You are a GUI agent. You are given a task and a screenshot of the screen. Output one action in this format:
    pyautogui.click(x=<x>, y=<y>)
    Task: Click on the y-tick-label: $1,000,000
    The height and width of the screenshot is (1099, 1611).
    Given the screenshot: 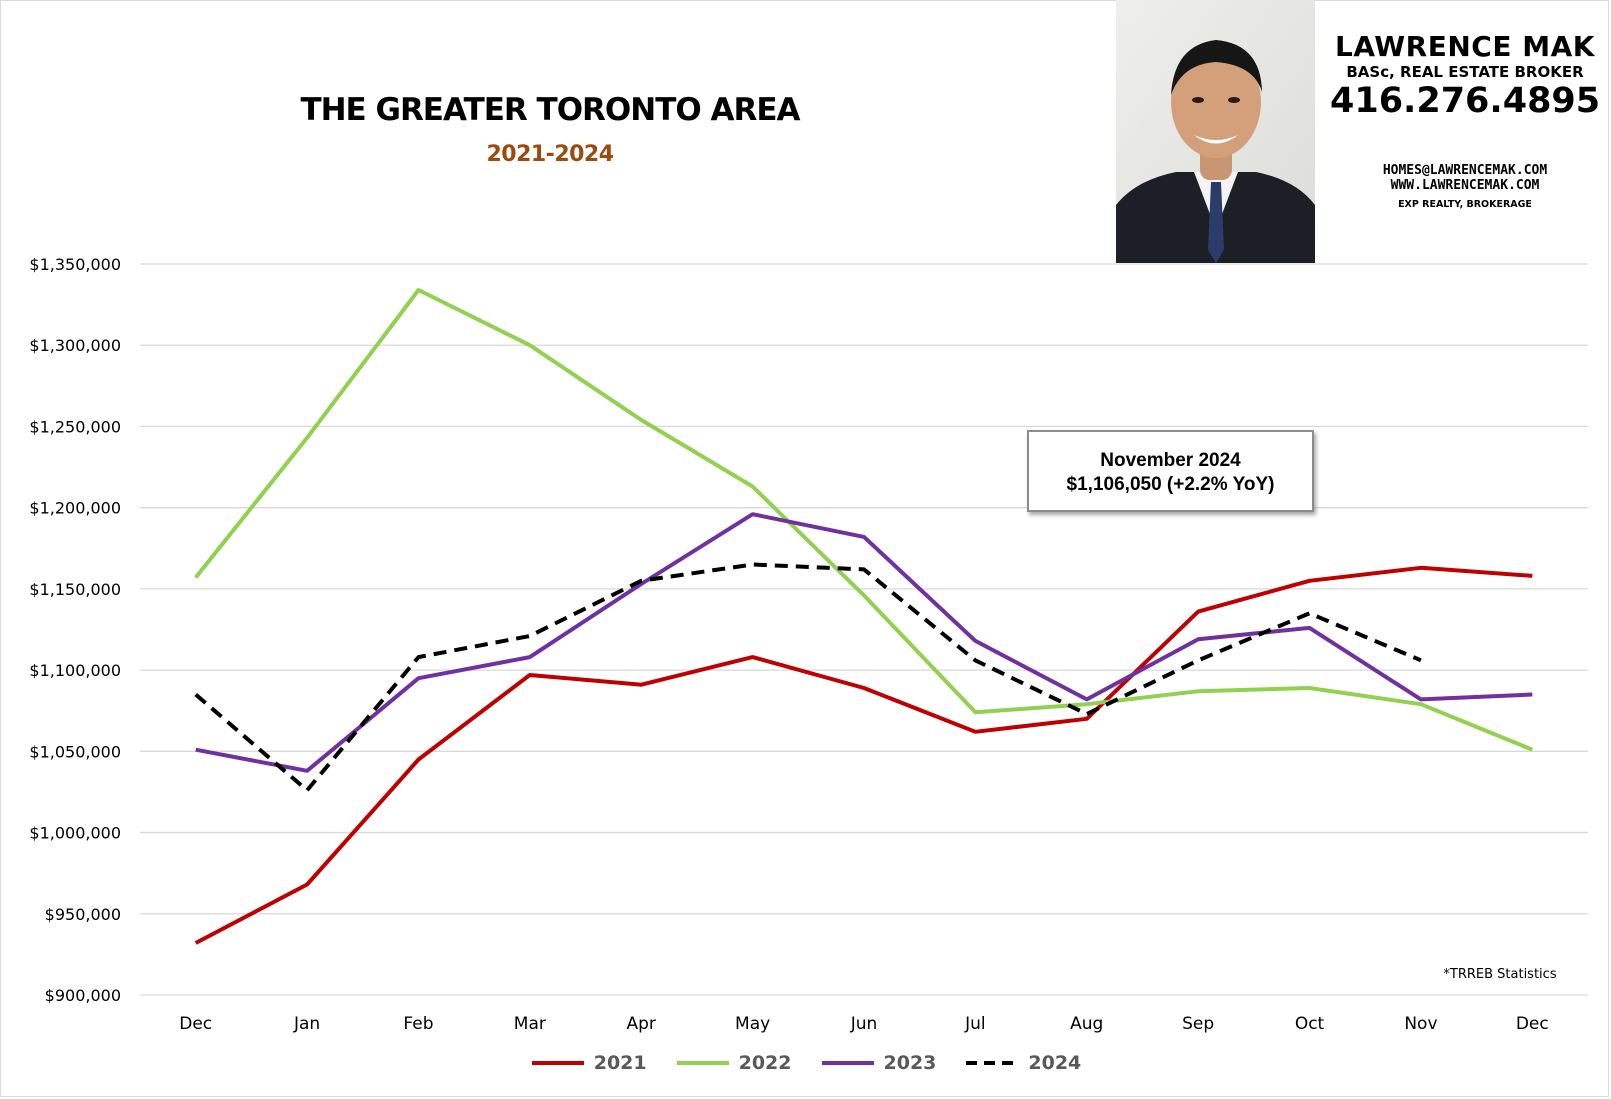 What is the action you would take?
    pyautogui.click(x=75, y=833)
    